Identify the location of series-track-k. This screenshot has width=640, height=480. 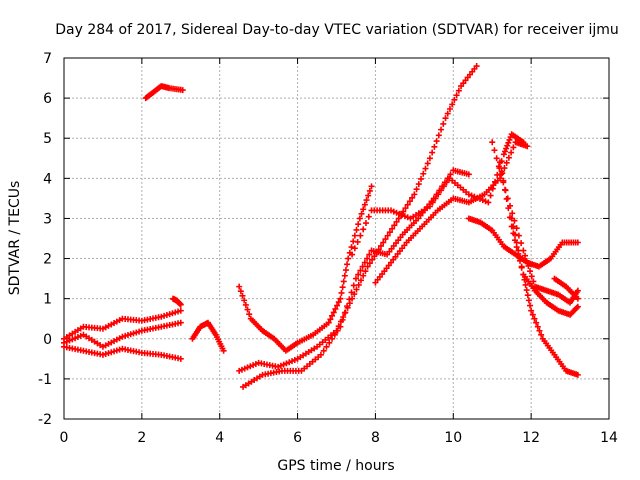
(438, 194).